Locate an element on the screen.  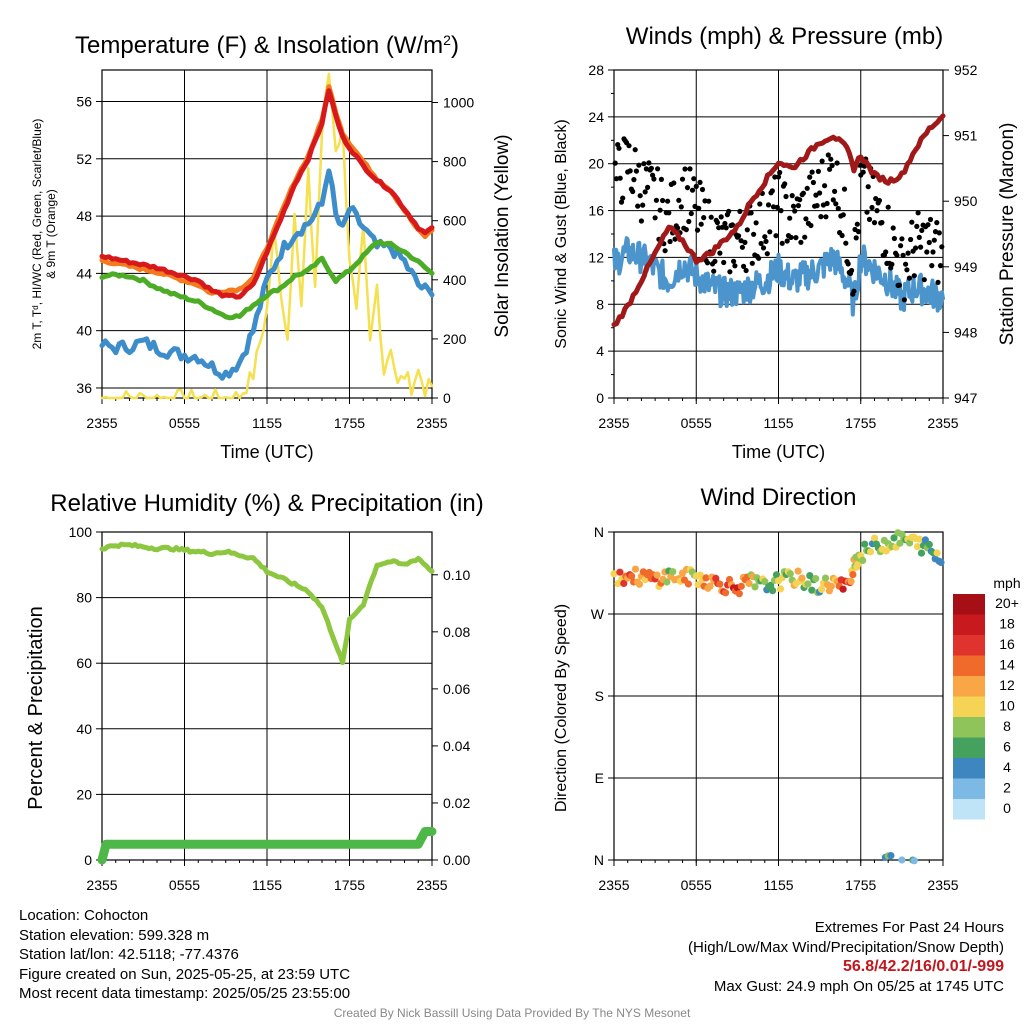
max-gust: Max Gust: 24.9 mph On 05/25 at 1745 UTC is located at coordinates (858, 986).